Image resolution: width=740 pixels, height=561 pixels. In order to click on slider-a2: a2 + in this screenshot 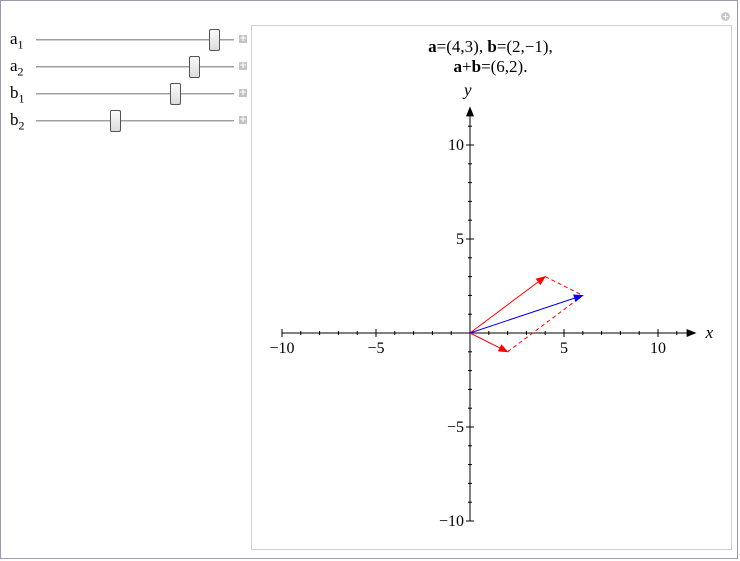, I will do `click(130, 67)`.